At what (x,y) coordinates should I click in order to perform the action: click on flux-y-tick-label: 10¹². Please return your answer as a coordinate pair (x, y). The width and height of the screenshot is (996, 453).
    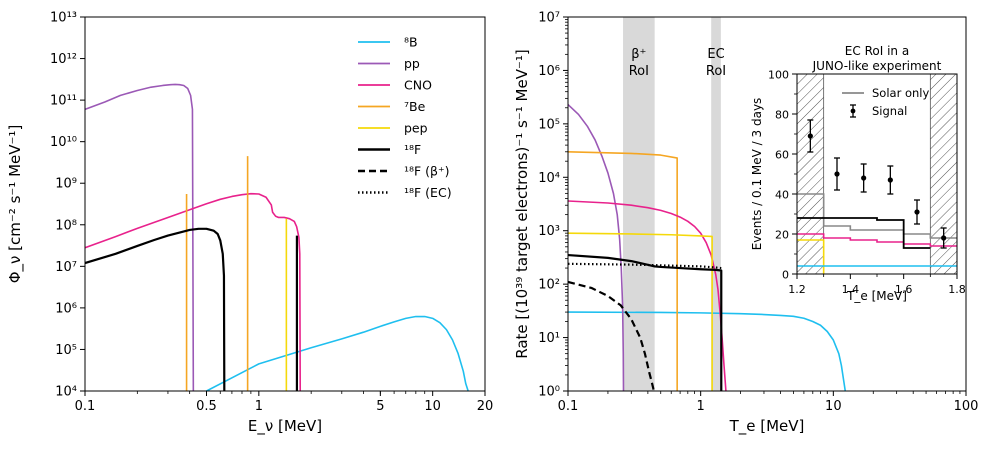
    Looking at the image, I should click on (63, 59).